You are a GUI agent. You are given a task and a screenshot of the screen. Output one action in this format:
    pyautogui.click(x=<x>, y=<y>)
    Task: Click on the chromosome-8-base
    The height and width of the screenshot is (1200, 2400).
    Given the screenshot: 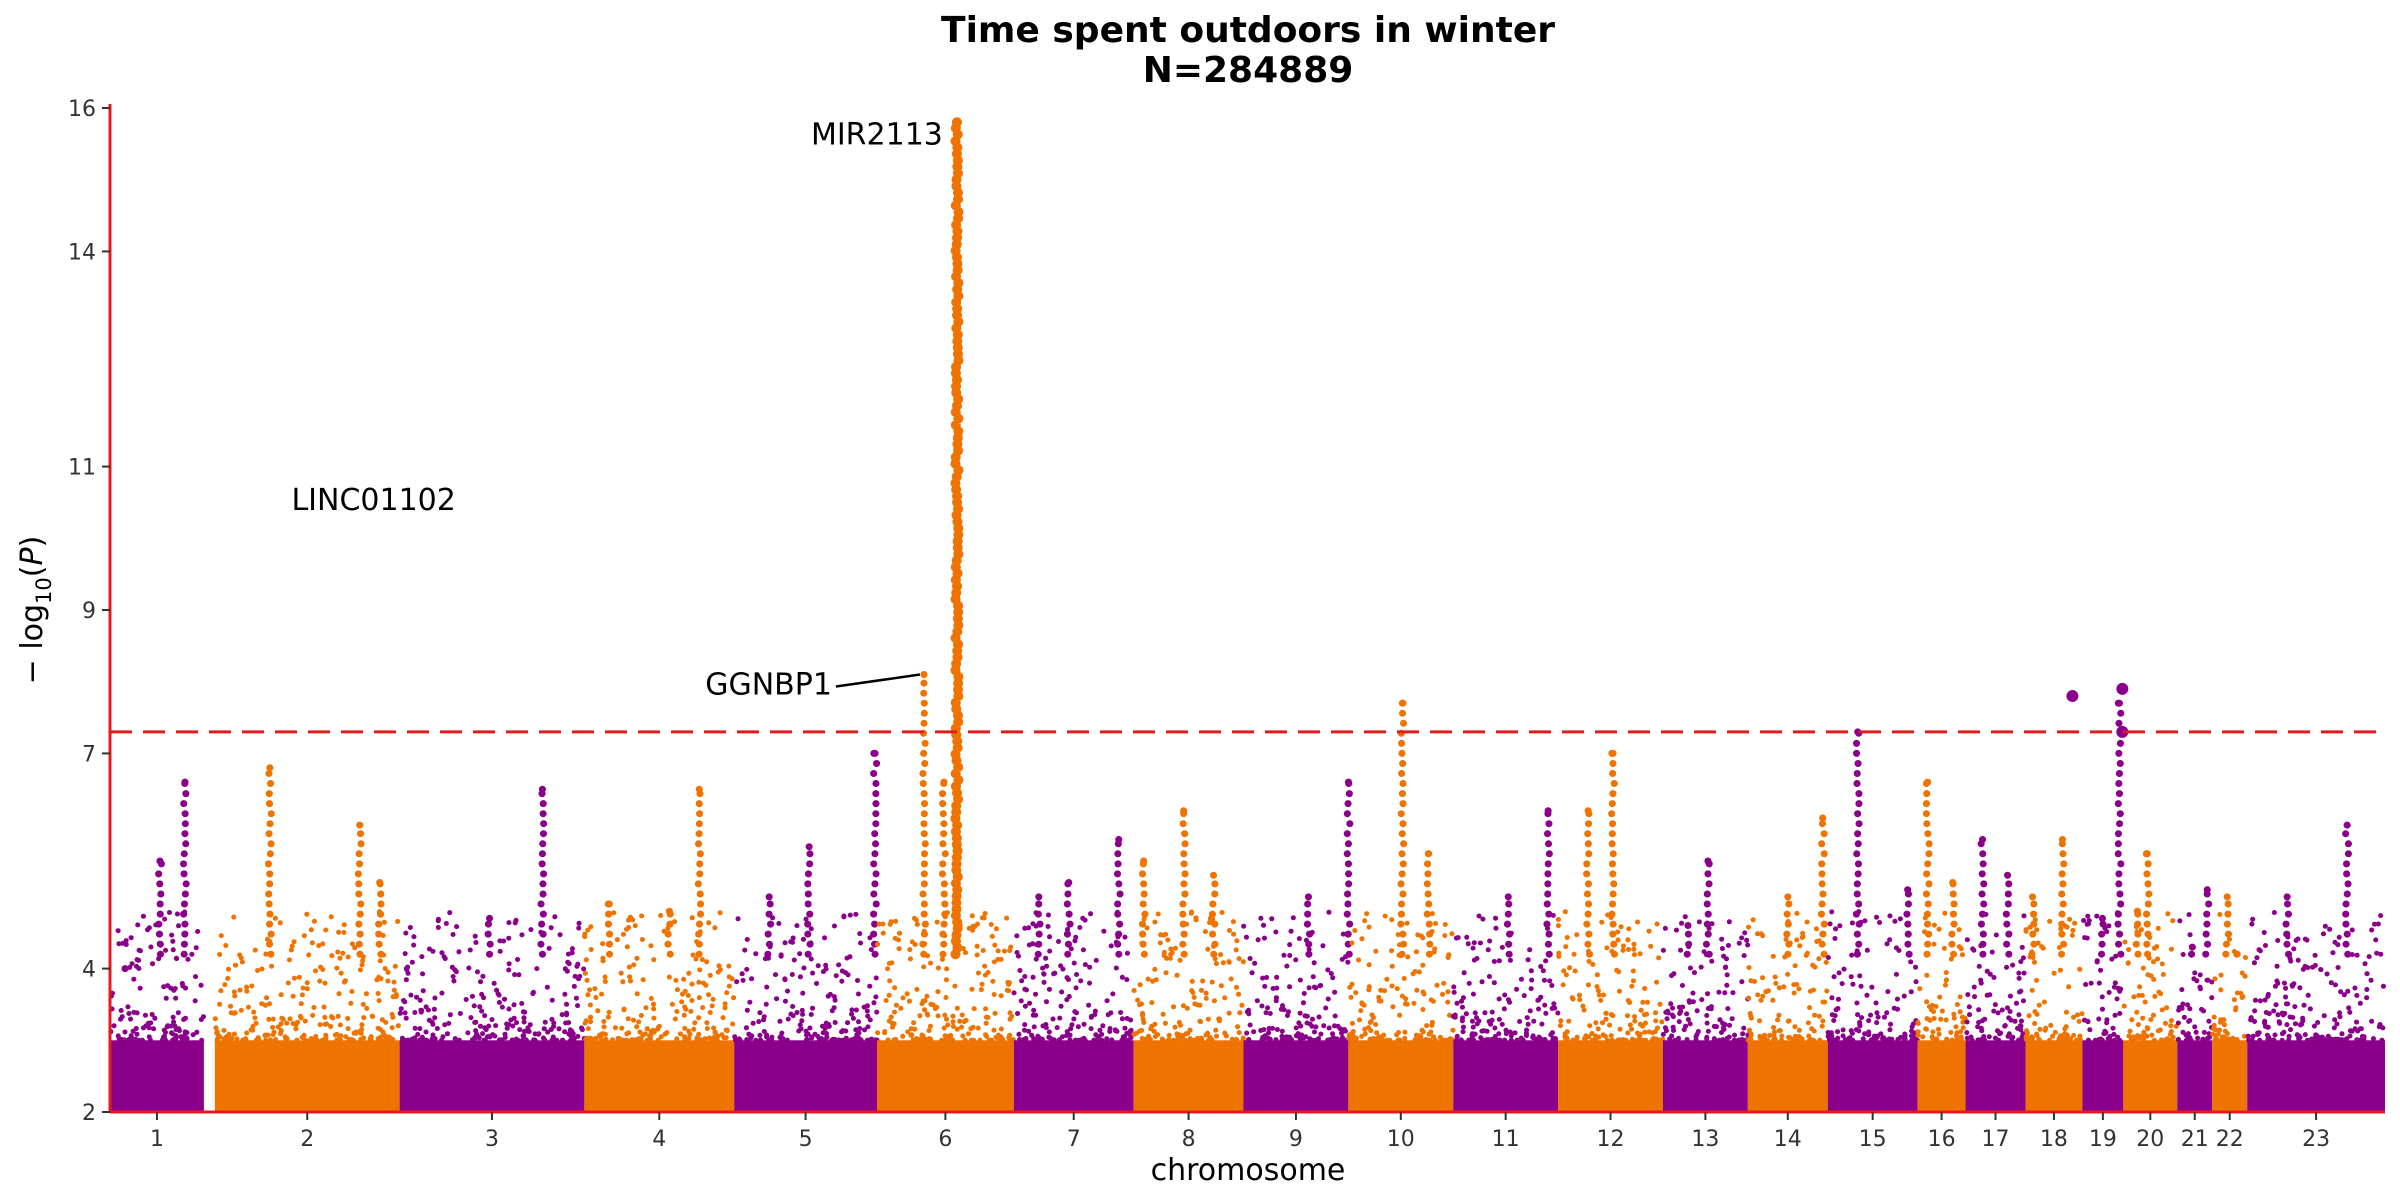 What is the action you would take?
    pyautogui.click(x=1188, y=1076)
    